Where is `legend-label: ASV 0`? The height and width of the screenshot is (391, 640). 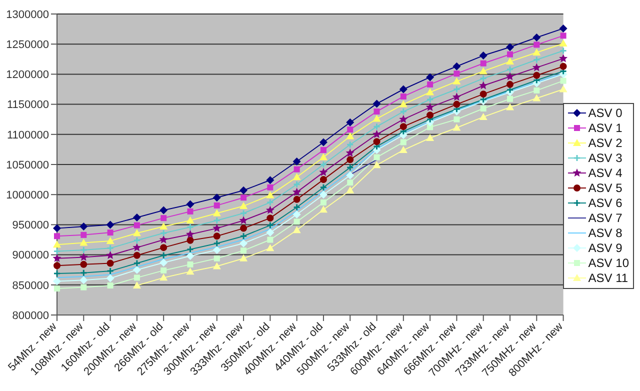 legend-label: ASV 0 is located at coordinates (605, 113).